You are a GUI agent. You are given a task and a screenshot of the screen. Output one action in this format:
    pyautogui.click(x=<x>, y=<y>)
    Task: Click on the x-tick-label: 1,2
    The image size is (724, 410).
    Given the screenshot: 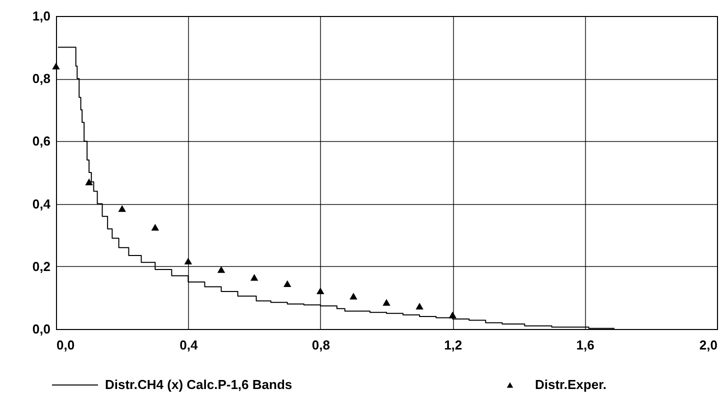 What is the action you would take?
    pyautogui.click(x=453, y=345)
    